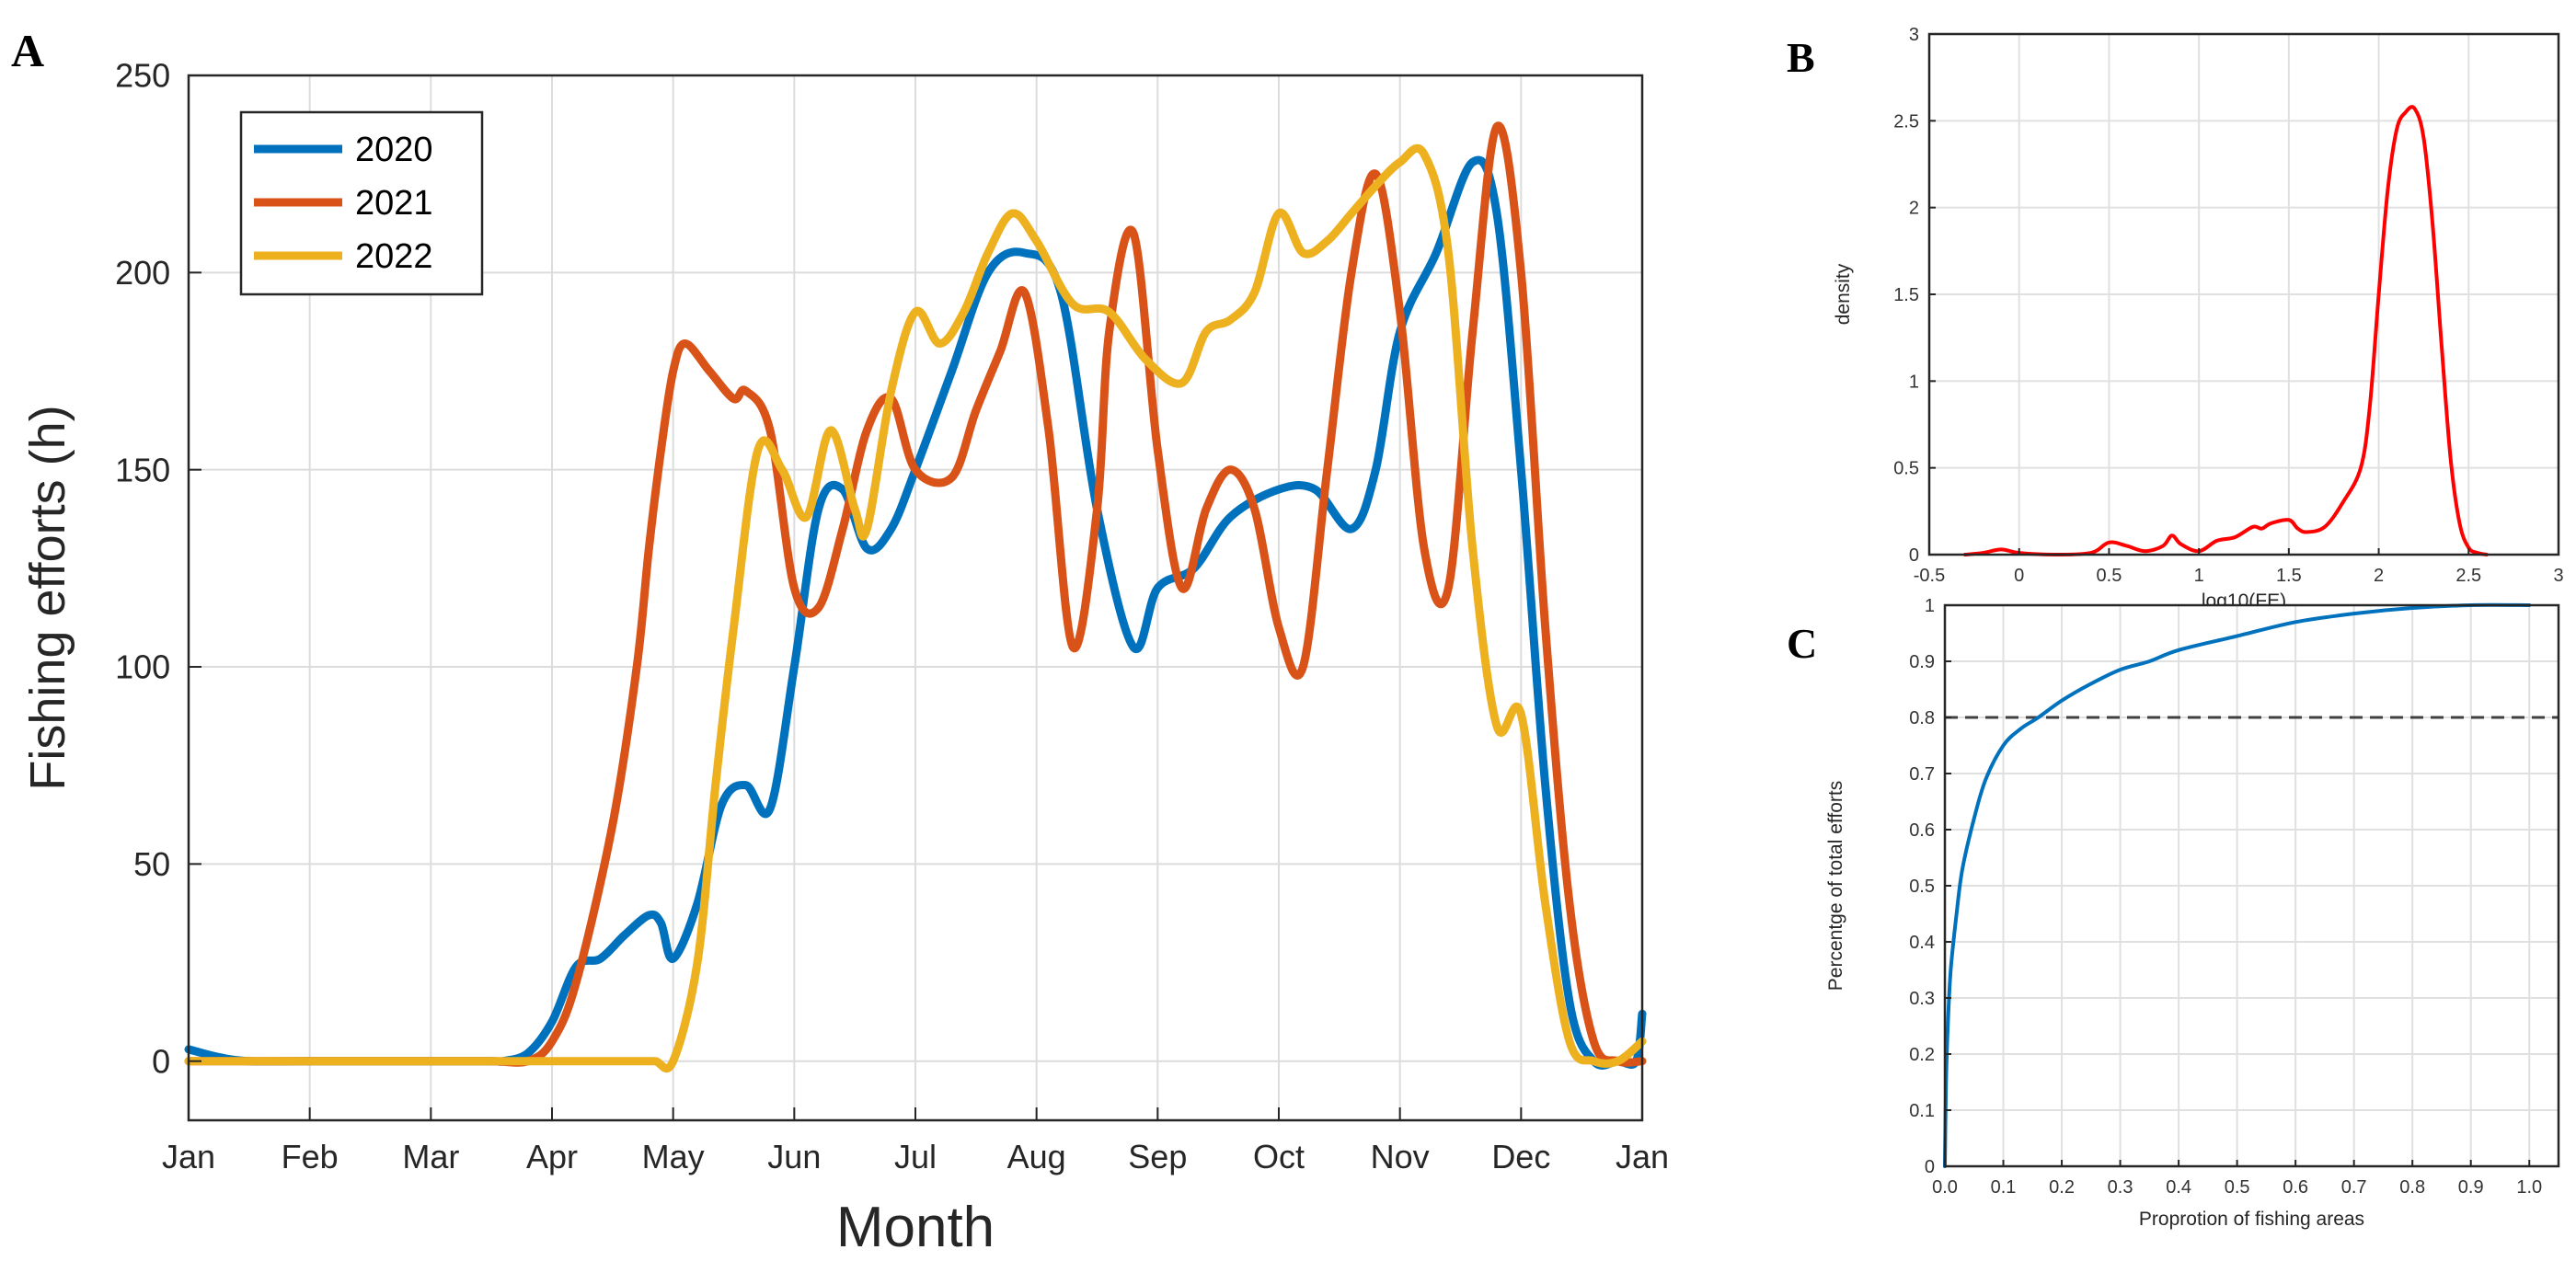 This screenshot has height=1284, width=2576. Describe the element at coordinates (2251, 1219) in the screenshot. I see `x-axis-label: Proprotion of fishing areas` at that location.